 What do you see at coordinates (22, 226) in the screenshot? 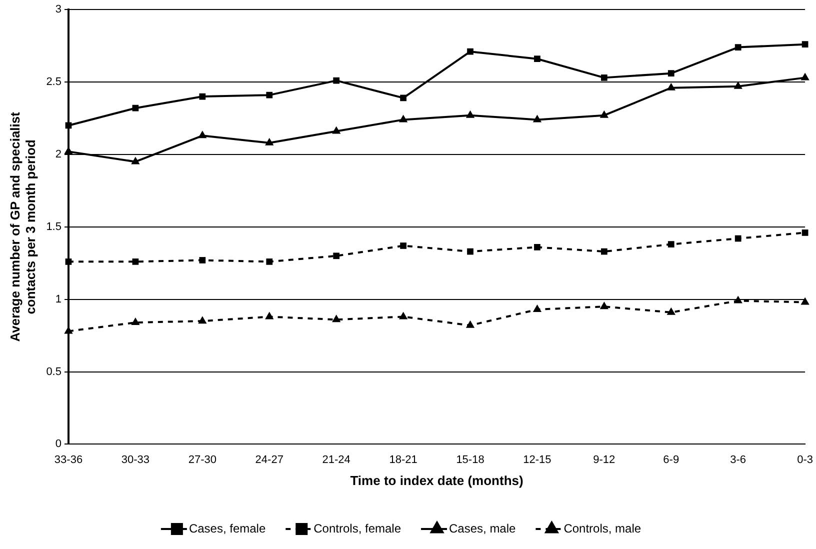
I see `y-axis-title: Average number of GP and specialist contacts per 3 month period` at bounding box center [22, 226].